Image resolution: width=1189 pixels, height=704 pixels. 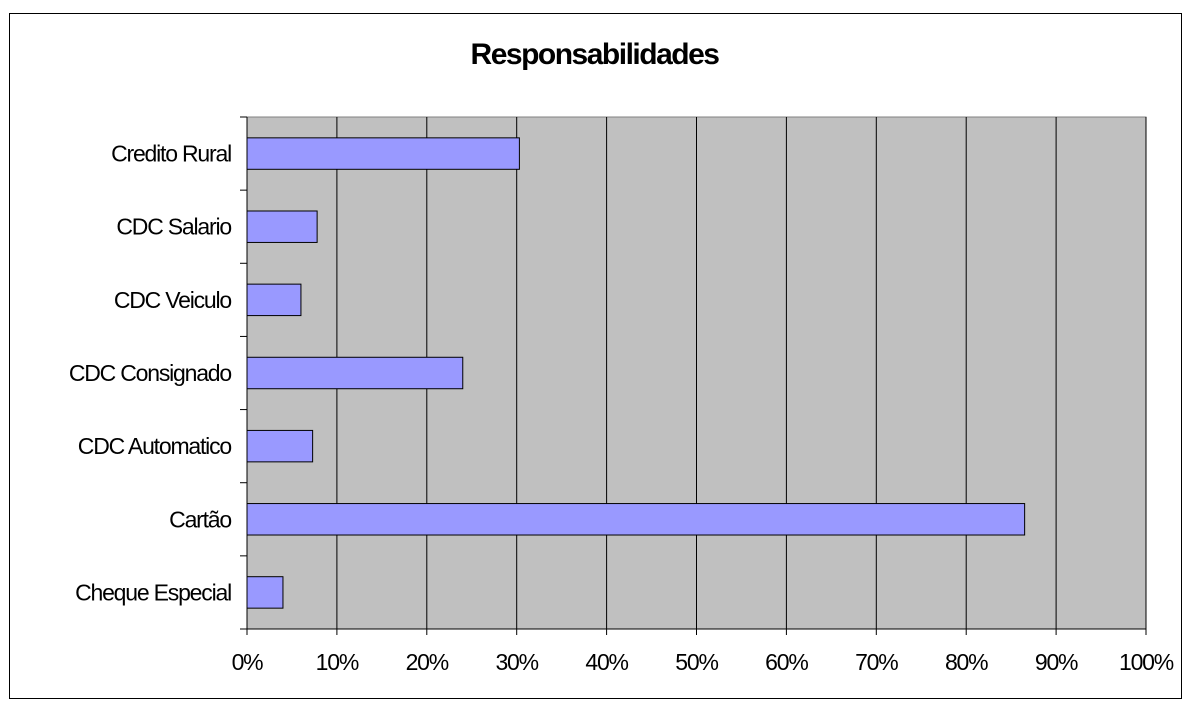 What do you see at coordinates (606, 662) in the screenshot?
I see `x-tick-label: 40%` at bounding box center [606, 662].